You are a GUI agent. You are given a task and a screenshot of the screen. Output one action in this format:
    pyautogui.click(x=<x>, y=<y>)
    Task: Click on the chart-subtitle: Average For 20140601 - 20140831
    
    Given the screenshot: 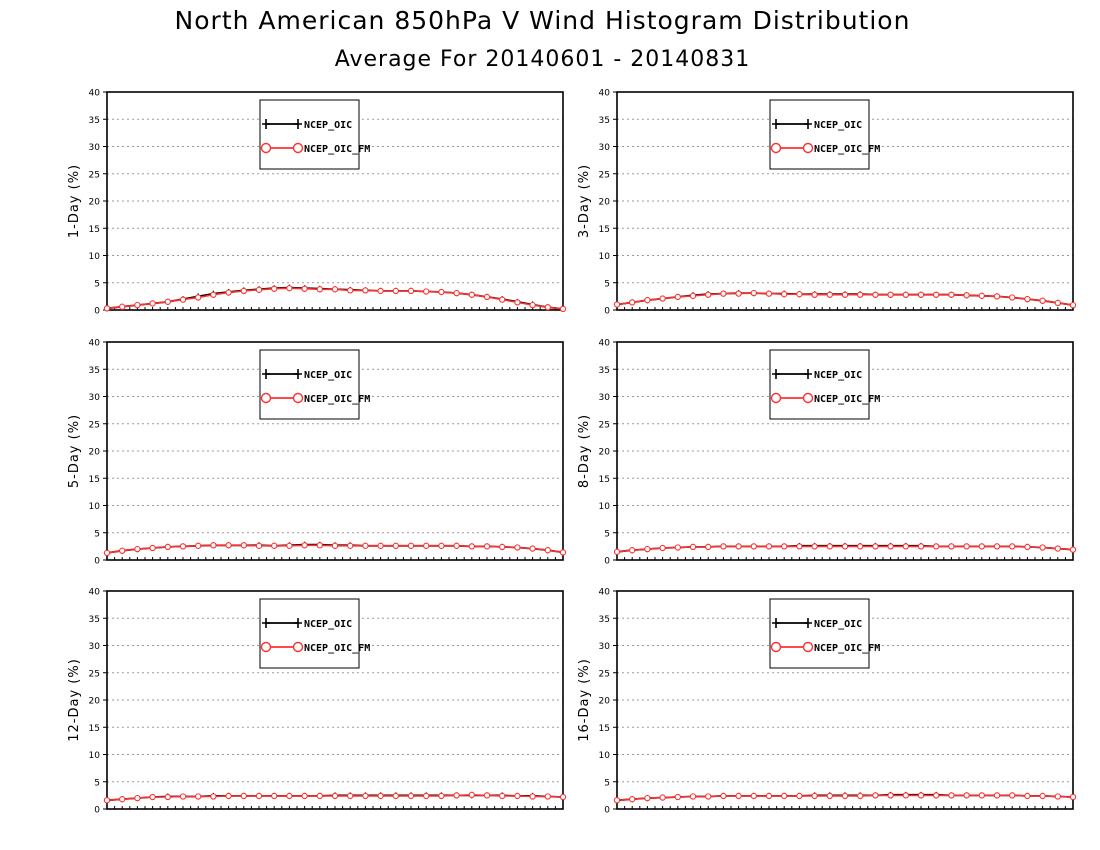 What is the action you would take?
    pyautogui.click(x=542, y=59)
    